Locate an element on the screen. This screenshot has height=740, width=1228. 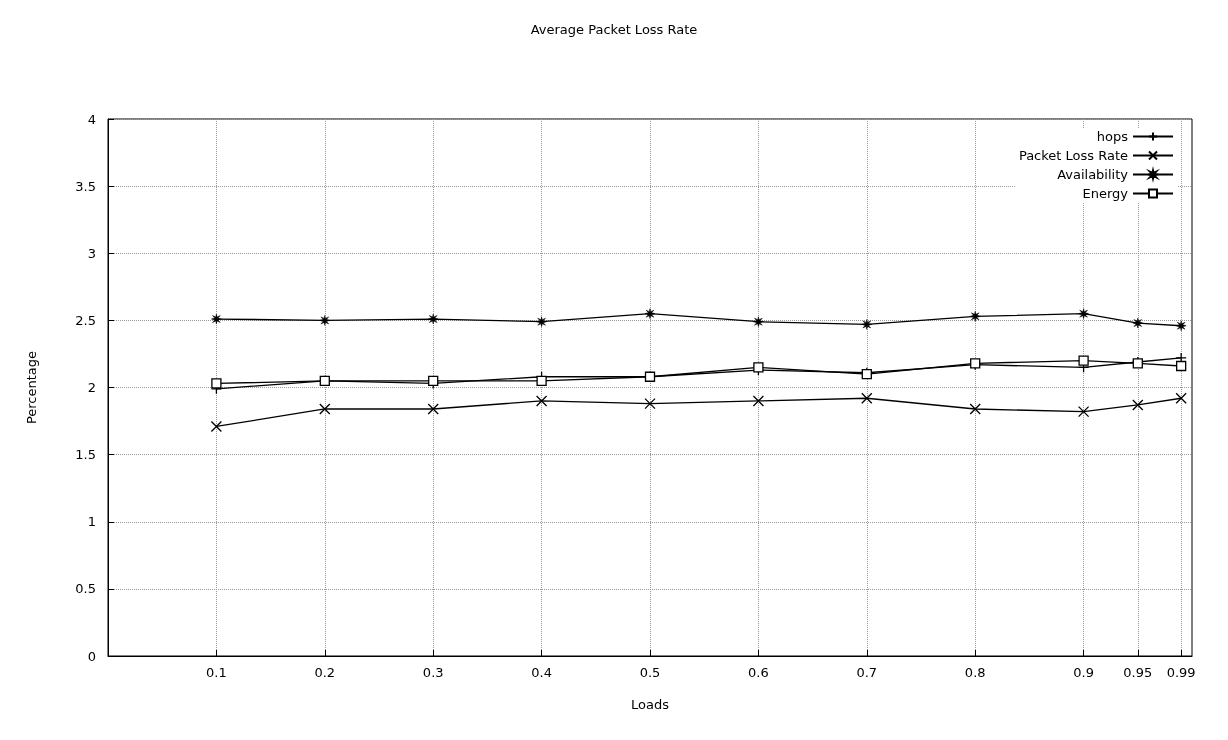
y-axis-title: Percentage is located at coordinates (31, 387).